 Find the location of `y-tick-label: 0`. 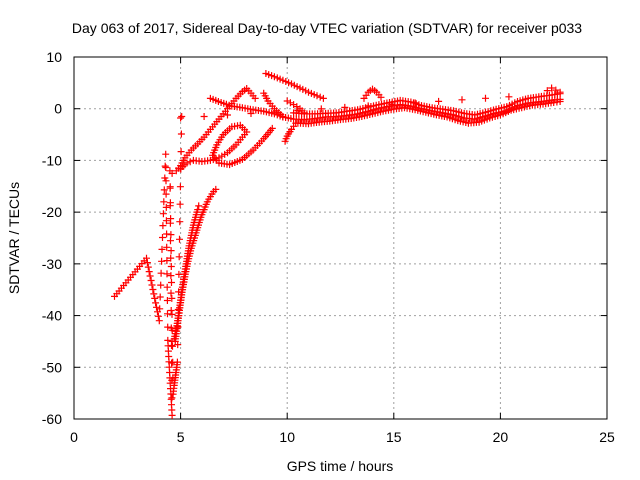

y-tick-label: 0 is located at coordinates (58, 109).